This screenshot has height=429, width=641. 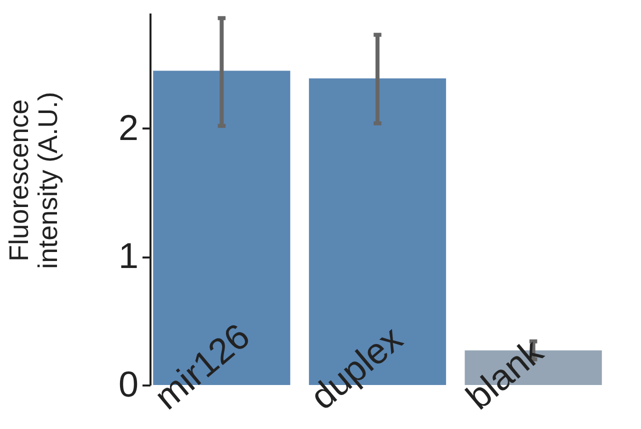 I want to click on y-tick-label: 0, so click(x=128, y=384).